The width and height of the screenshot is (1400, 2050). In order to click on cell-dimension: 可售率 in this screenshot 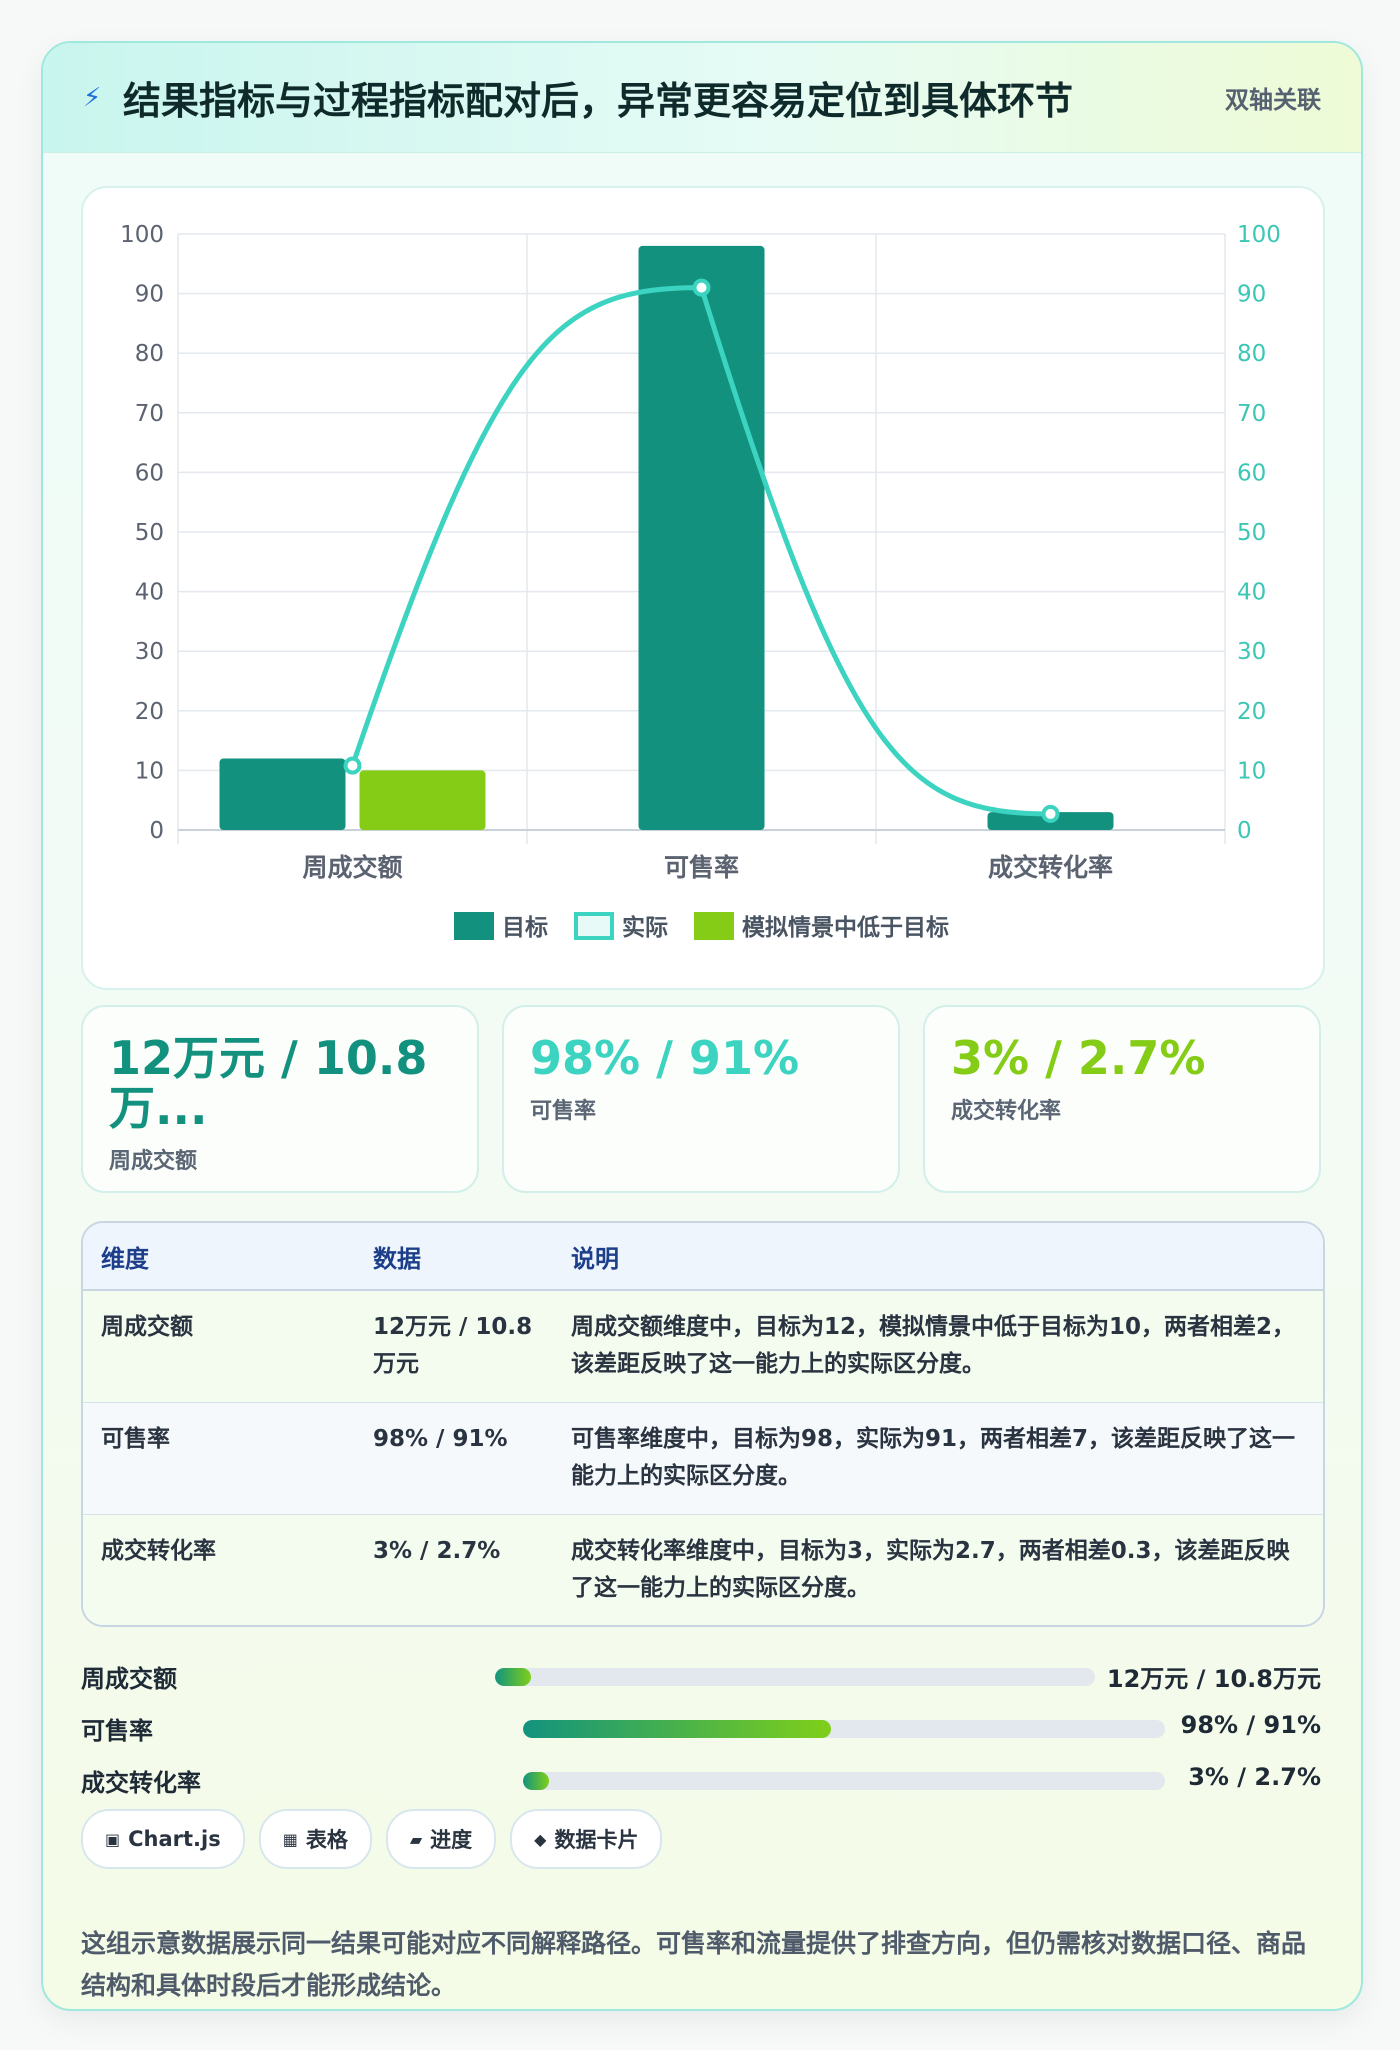, I will do `click(219, 1458)`.